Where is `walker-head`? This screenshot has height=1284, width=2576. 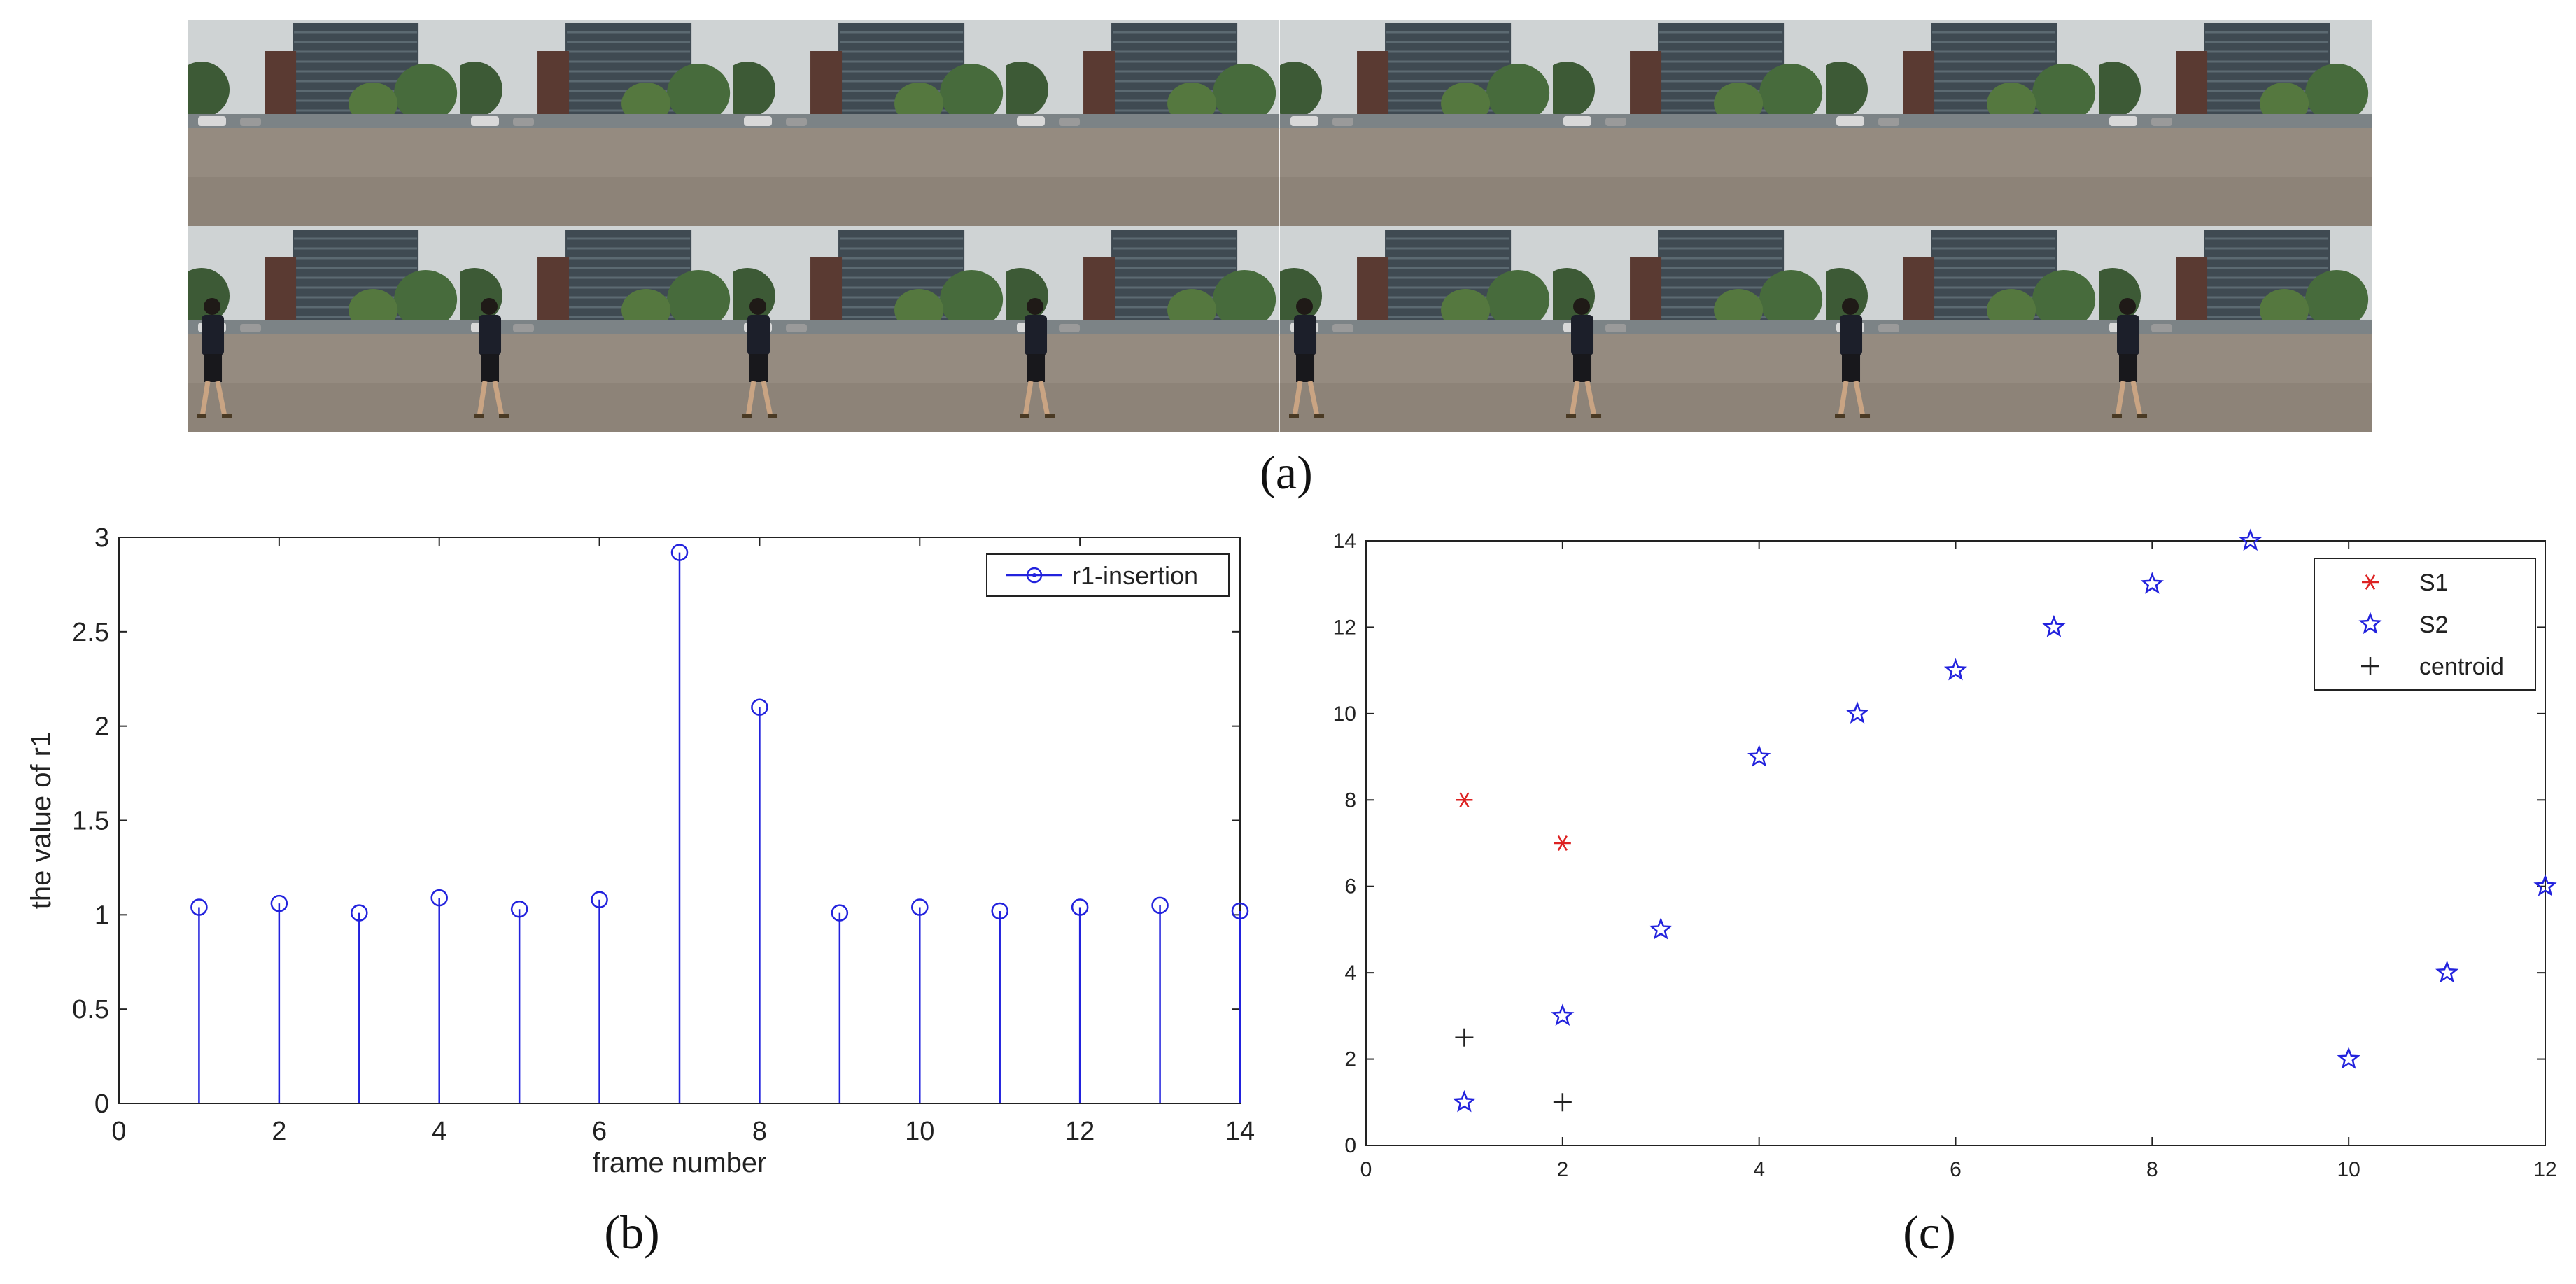
walker-head is located at coordinates (758, 306).